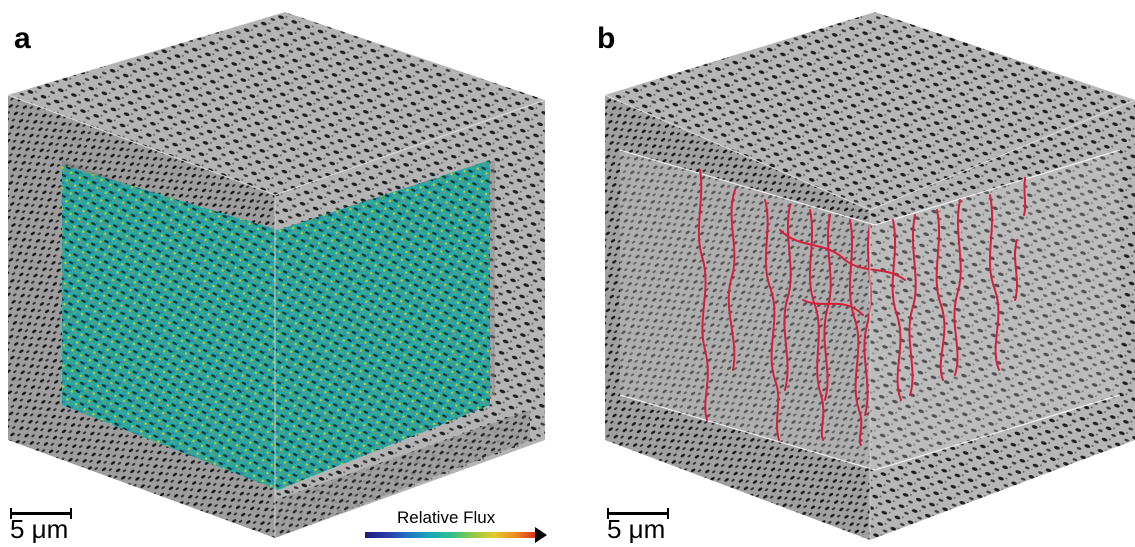 The image size is (1135, 547). What do you see at coordinates (22, 38) in the screenshot?
I see `panel-label: a` at bounding box center [22, 38].